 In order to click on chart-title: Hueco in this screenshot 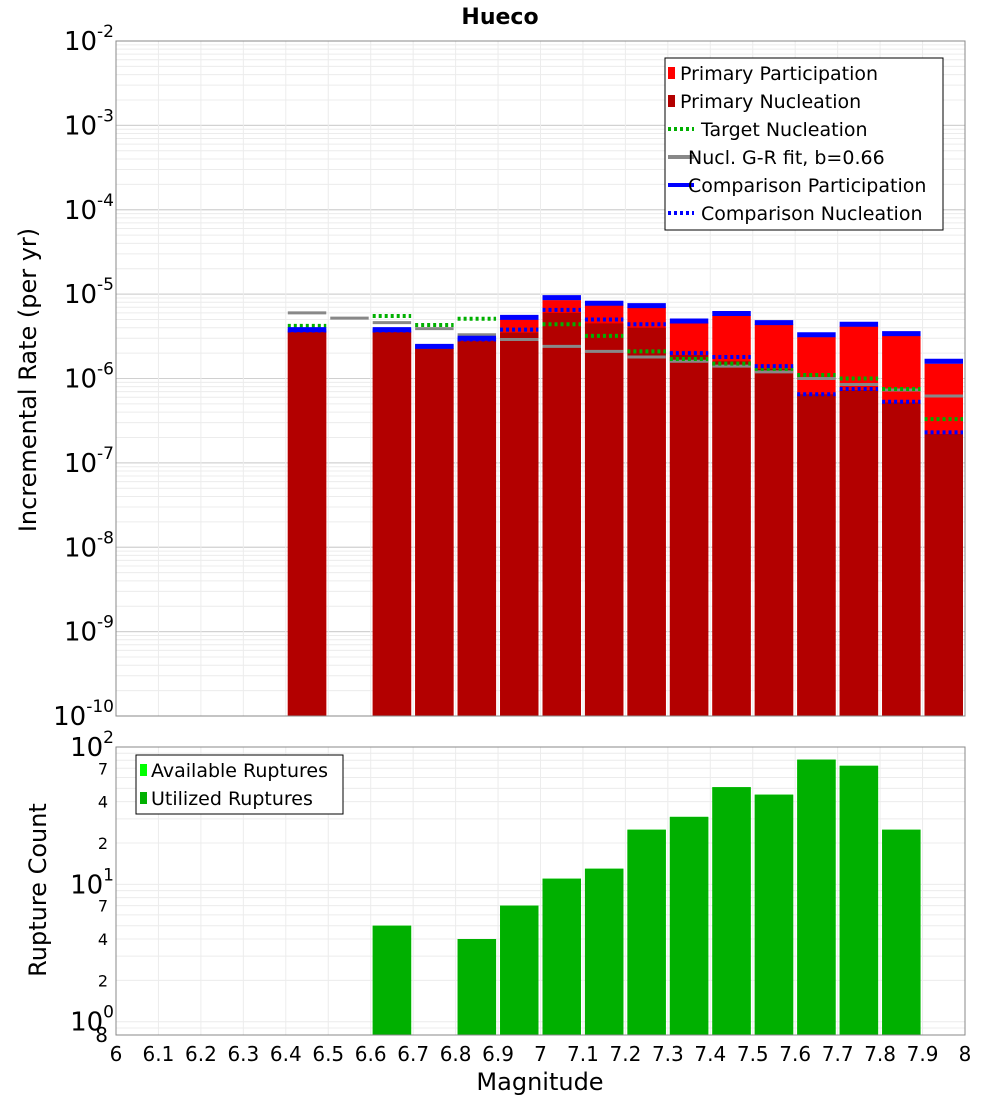, I will do `click(499, 17)`.